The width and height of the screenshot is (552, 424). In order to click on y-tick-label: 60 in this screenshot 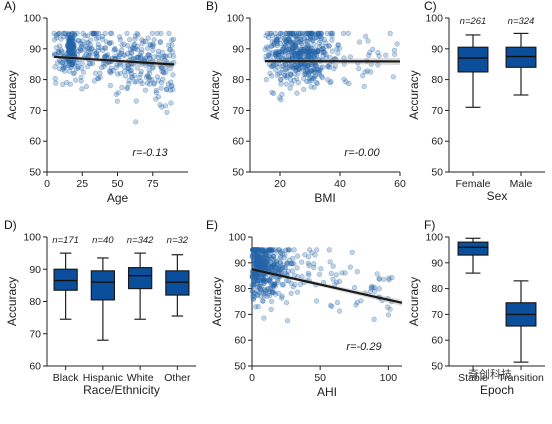, I will do `click(437, 341)`.